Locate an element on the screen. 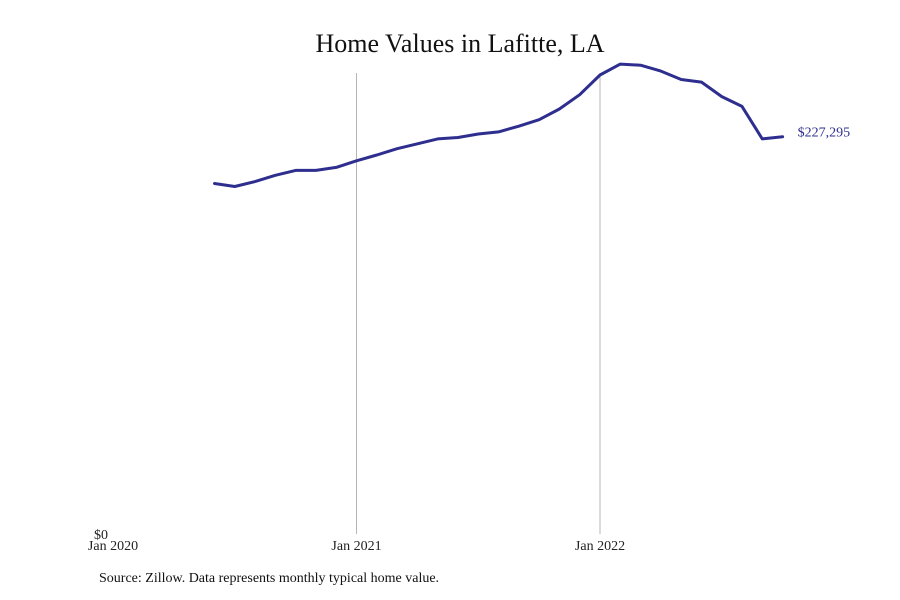  axis-ticks: Jan 2020 Jan 2021 Jan 2022 $0 is located at coordinates (356, 541).